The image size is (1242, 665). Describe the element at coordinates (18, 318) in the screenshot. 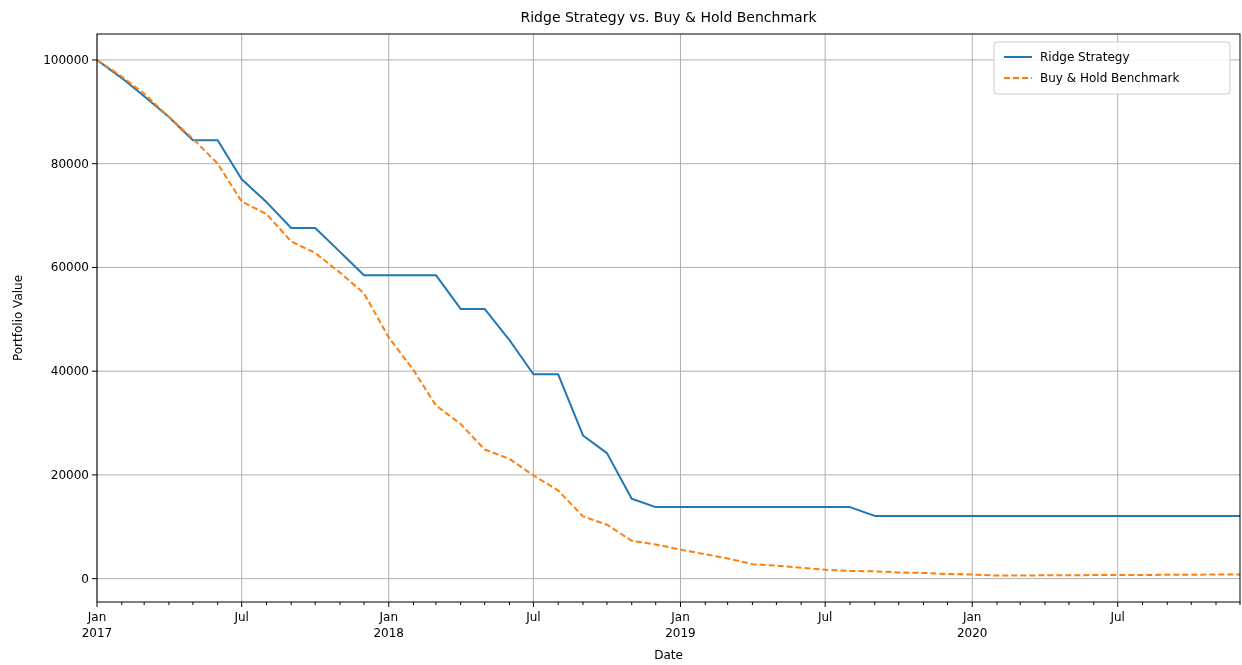

I see `y-axis-title: Portfolio Value` at that location.